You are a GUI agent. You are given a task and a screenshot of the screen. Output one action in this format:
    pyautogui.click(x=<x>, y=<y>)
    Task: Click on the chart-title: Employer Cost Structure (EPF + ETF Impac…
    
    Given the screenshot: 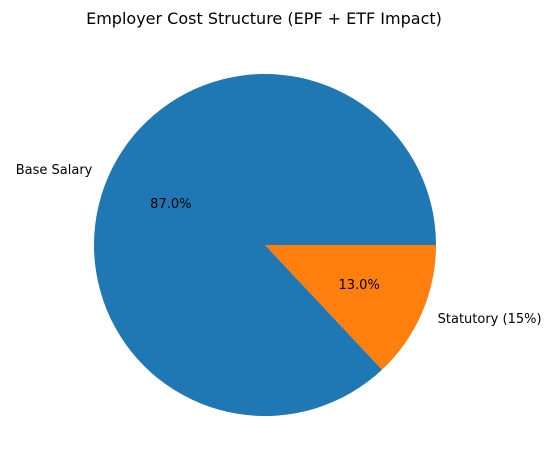 What is the action you would take?
    pyautogui.click(x=264, y=18)
    